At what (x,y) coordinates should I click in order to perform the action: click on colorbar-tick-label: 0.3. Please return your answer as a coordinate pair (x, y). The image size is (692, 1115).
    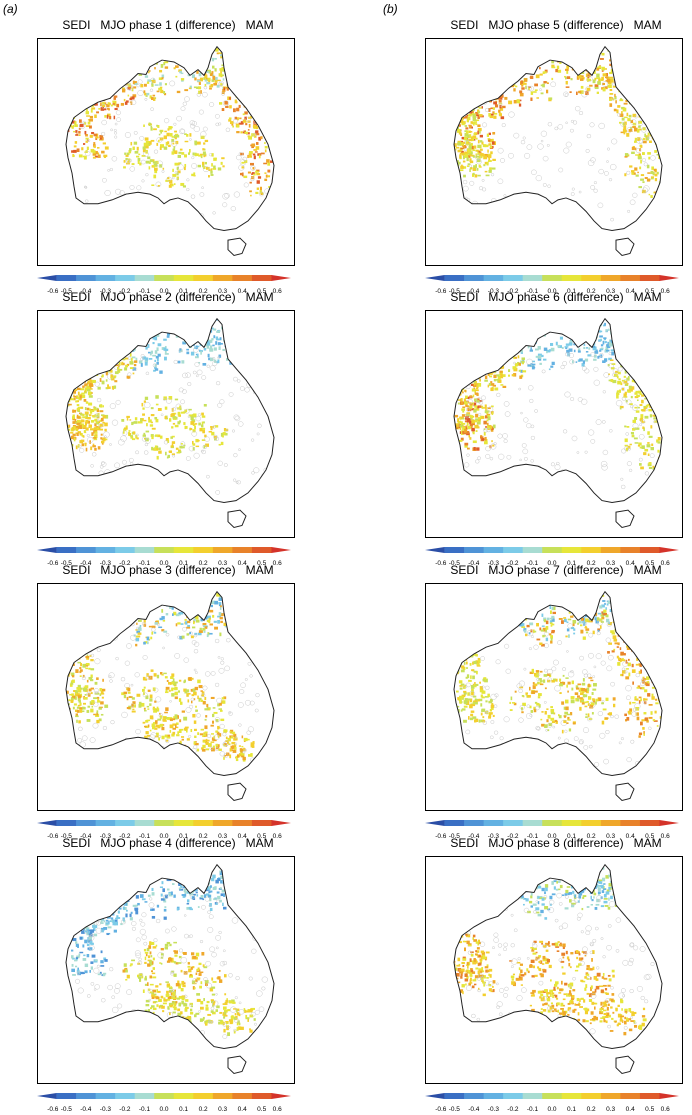
    Looking at the image, I should click on (610, 1109).